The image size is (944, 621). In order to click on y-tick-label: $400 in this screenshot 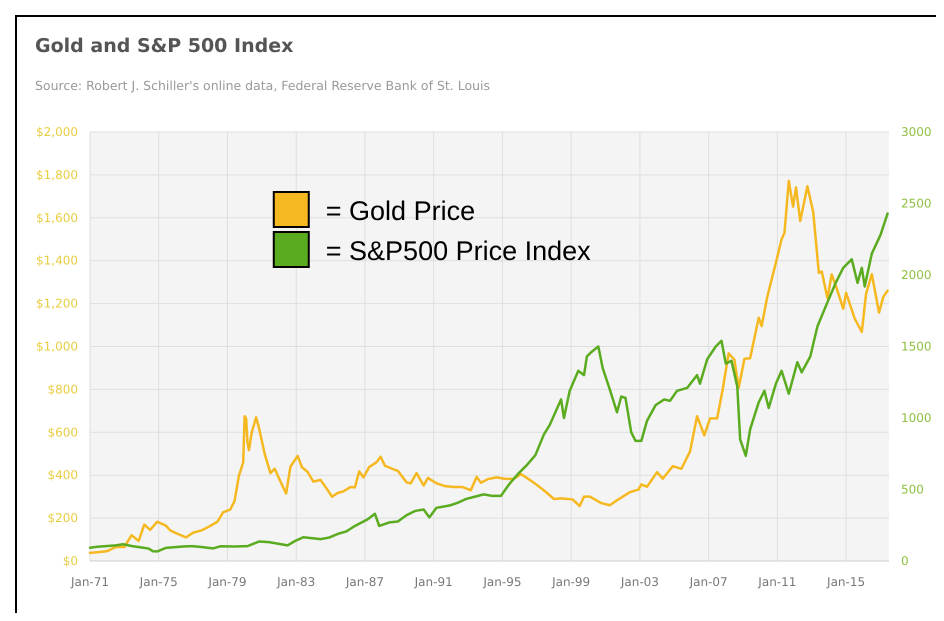, I will do `click(62, 475)`.